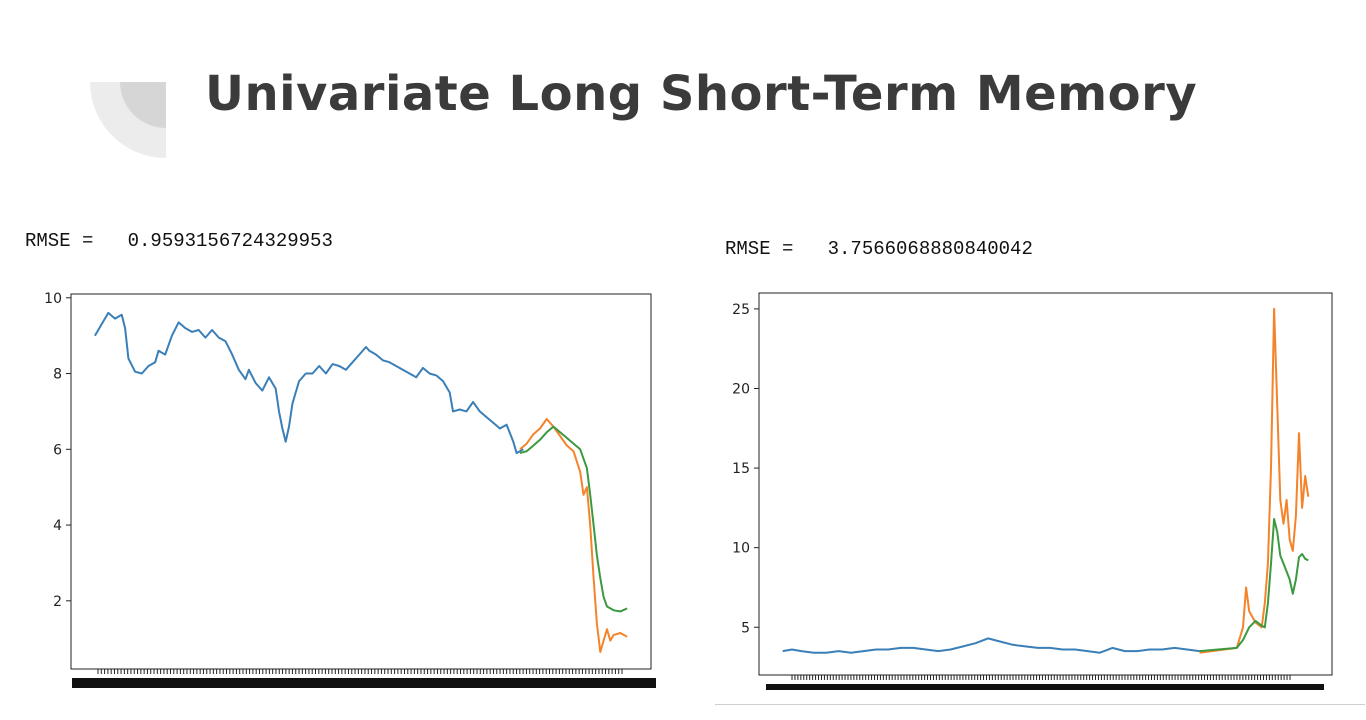  What do you see at coordinates (741, 469) in the screenshot?
I see `y-tick-label: 15` at bounding box center [741, 469].